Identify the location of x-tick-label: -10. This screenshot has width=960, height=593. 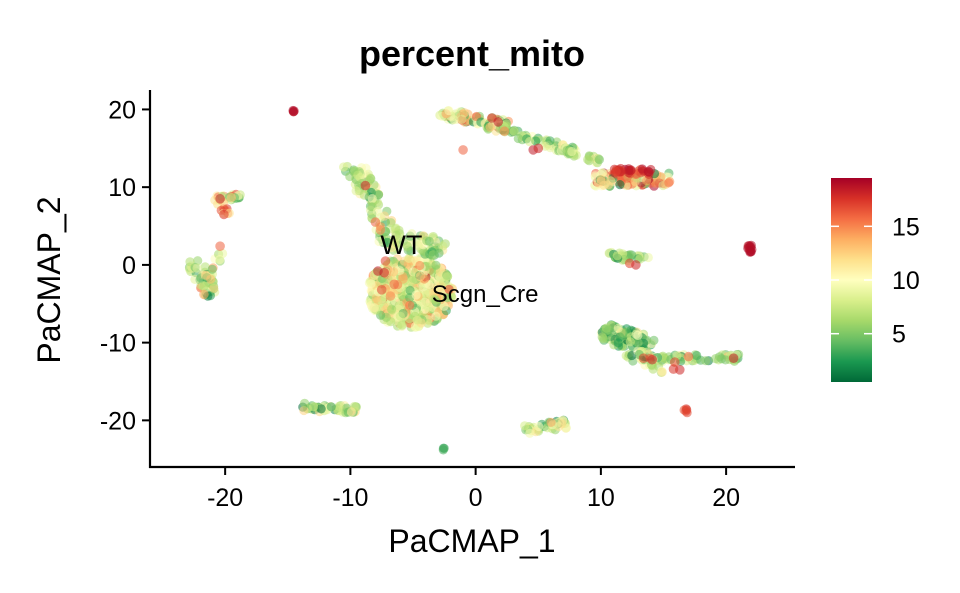
(350, 498).